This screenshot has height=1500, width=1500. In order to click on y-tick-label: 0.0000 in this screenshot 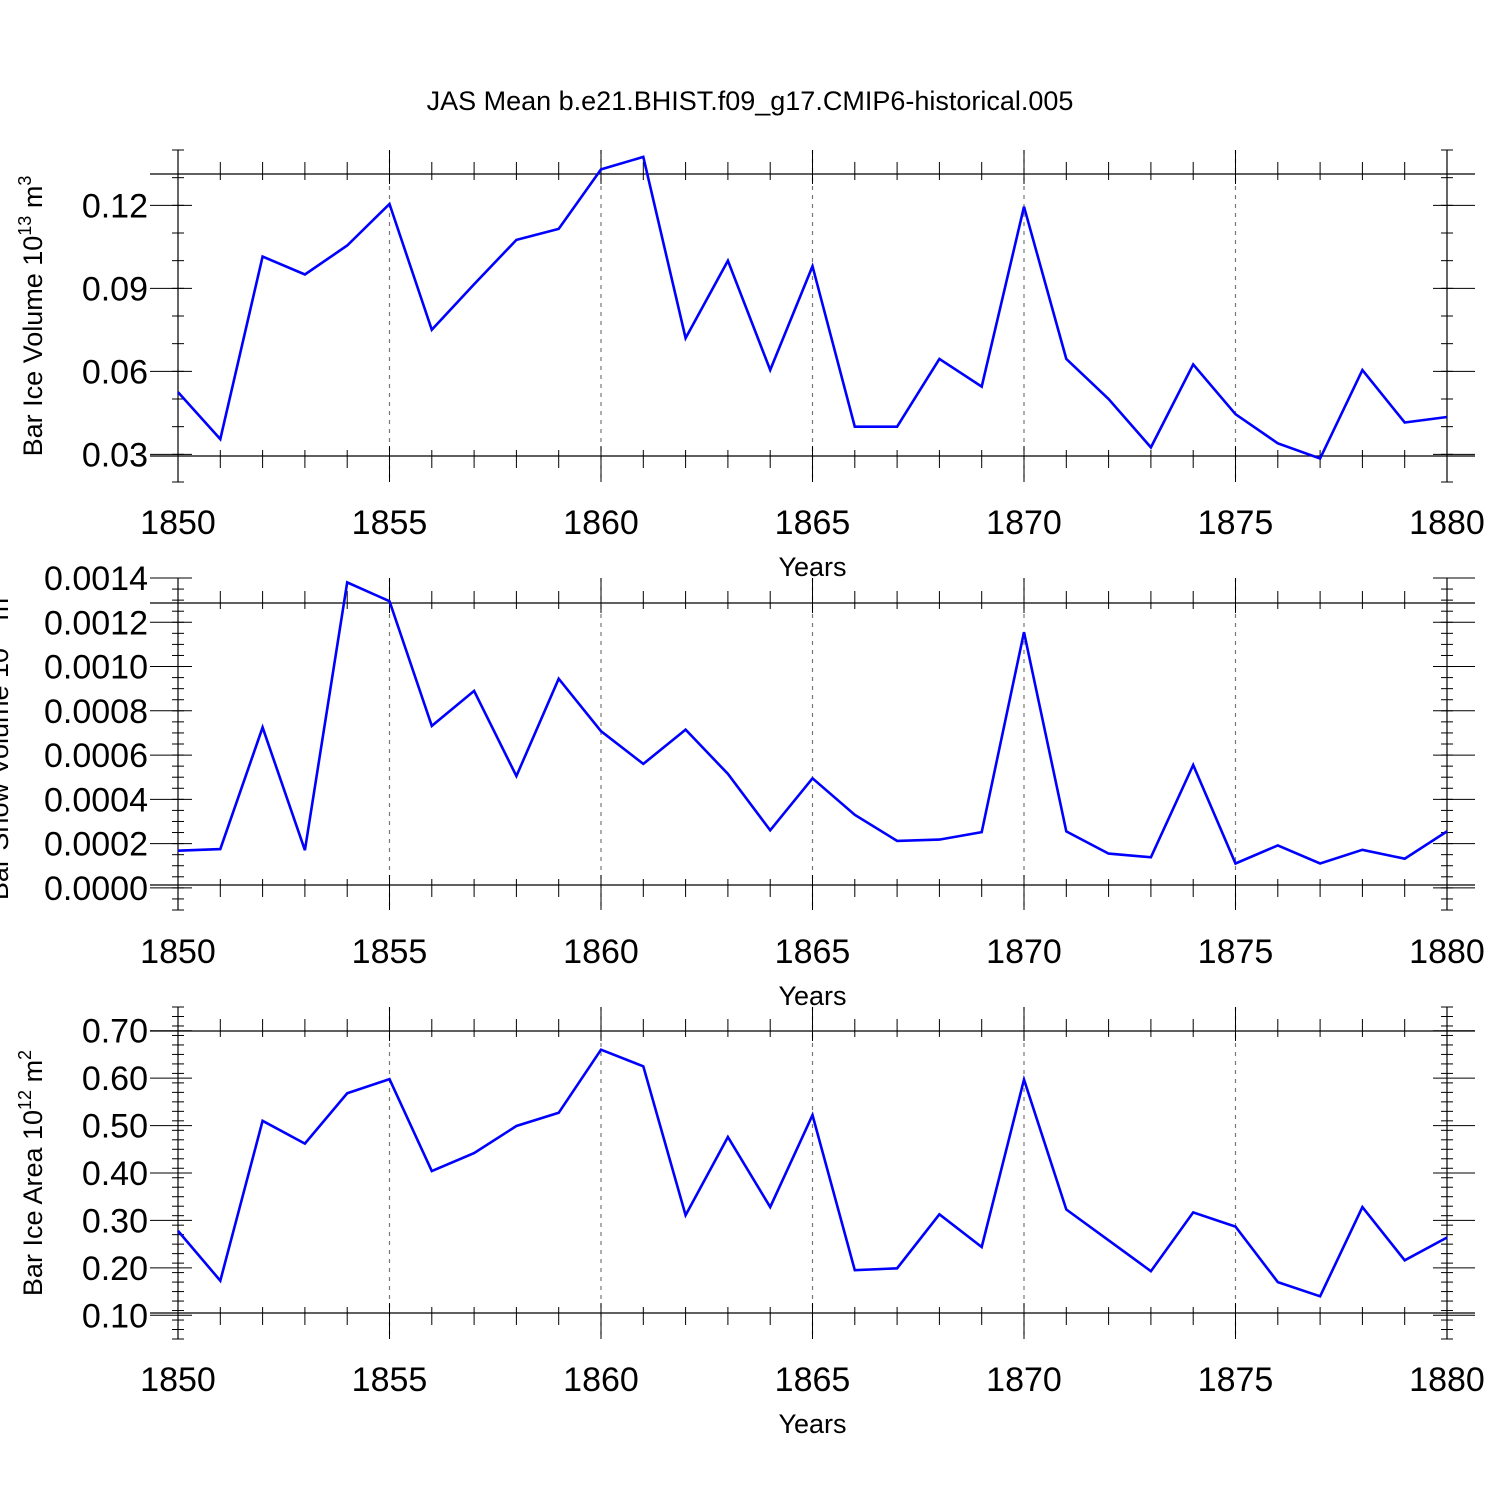, I will do `click(96, 889)`.